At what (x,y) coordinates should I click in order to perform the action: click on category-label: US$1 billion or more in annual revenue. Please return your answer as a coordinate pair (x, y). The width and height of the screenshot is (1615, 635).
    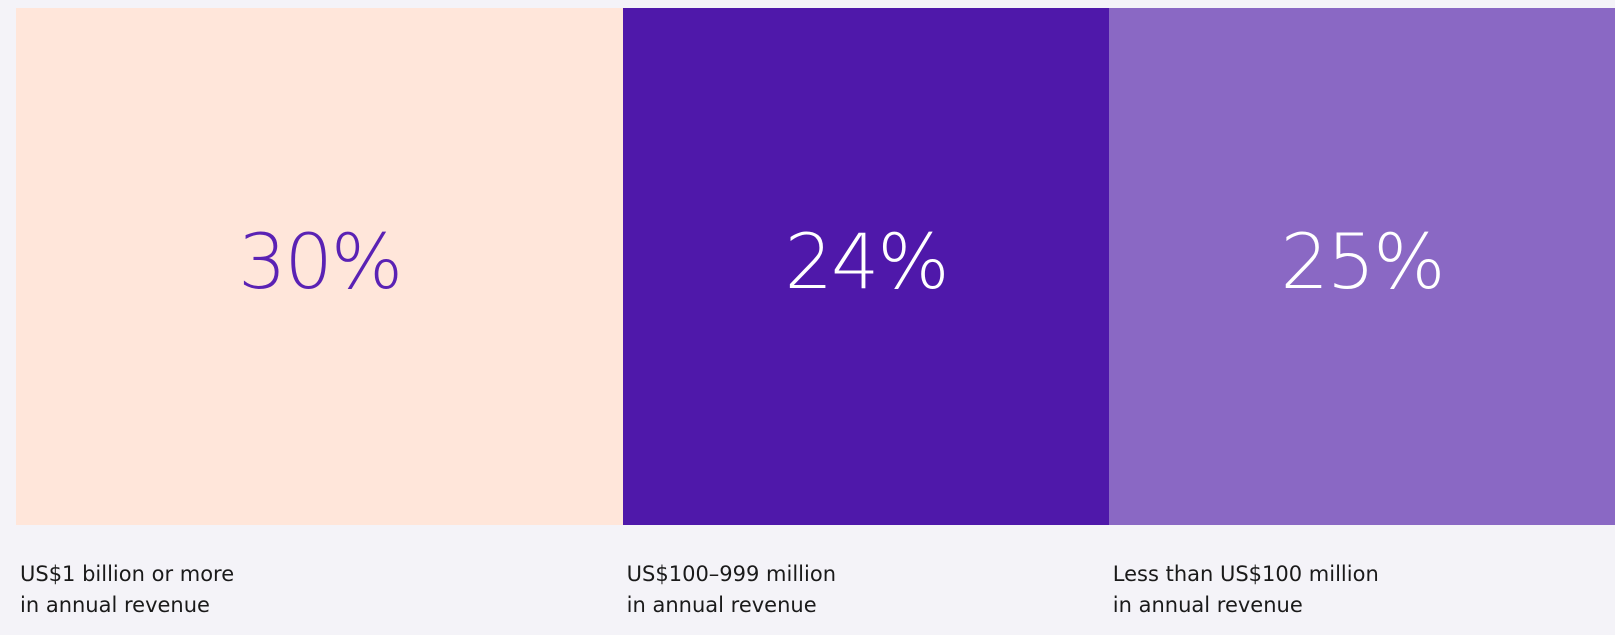
    Looking at the image, I should click on (127, 589).